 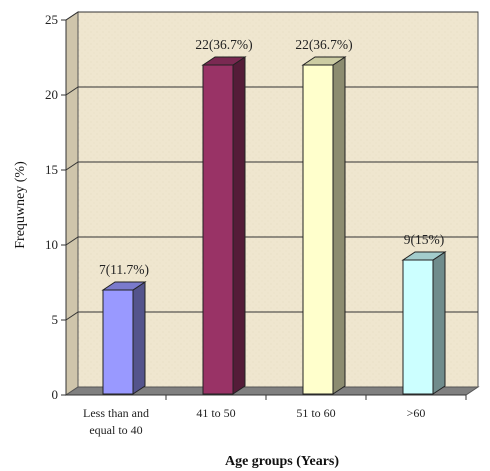 I want to click on data-label: 9(15%), so click(x=424, y=239).